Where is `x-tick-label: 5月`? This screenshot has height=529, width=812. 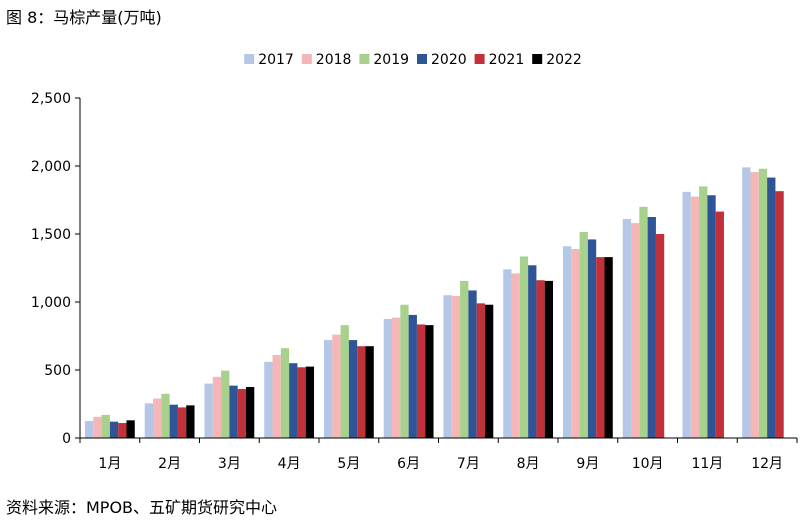 x-tick-label: 5月 is located at coordinates (348, 464).